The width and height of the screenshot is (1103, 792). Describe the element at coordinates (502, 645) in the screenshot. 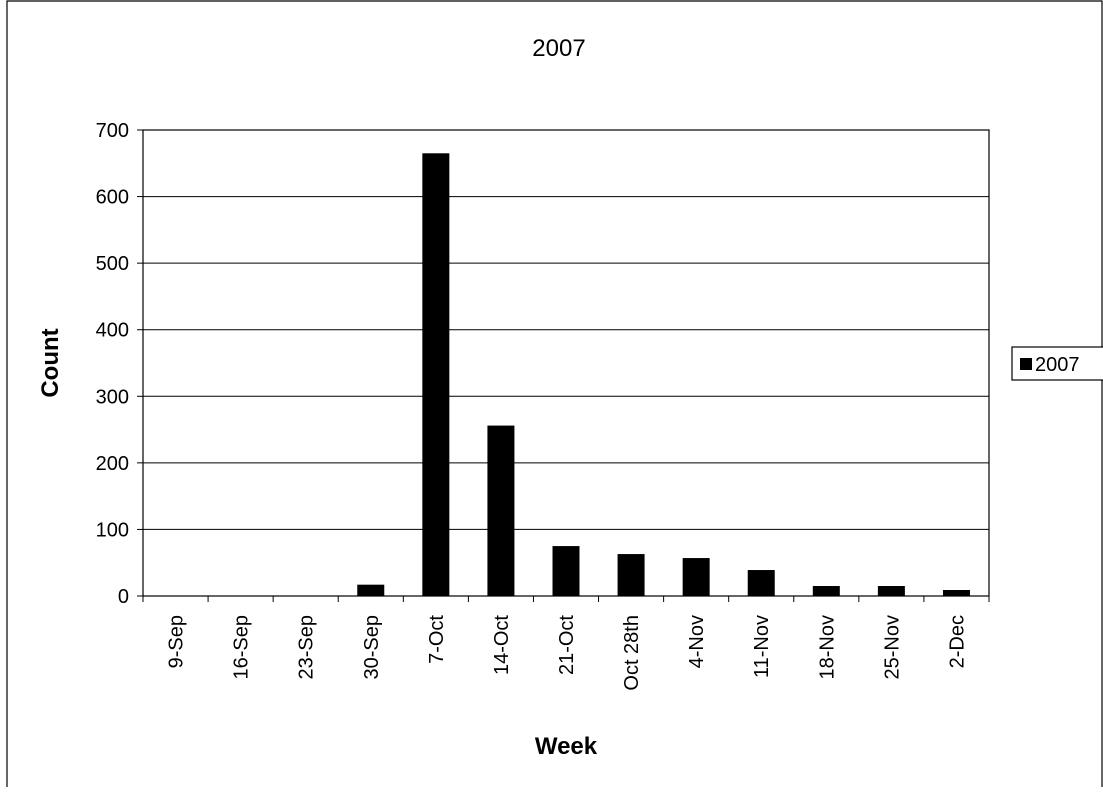

I see `x-tick-label: 14-Oct` at that location.